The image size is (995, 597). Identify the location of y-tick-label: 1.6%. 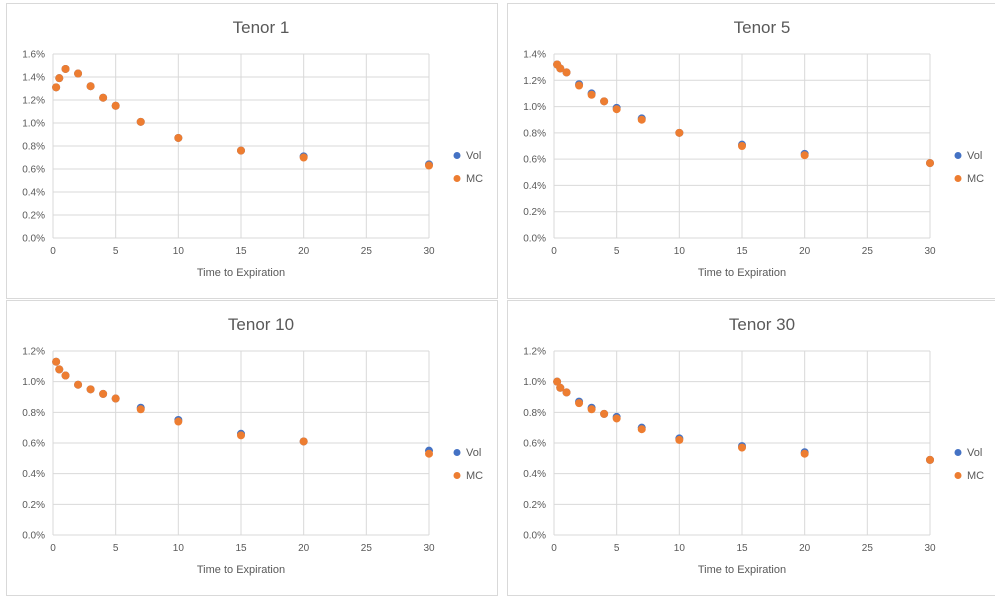
(33, 55).